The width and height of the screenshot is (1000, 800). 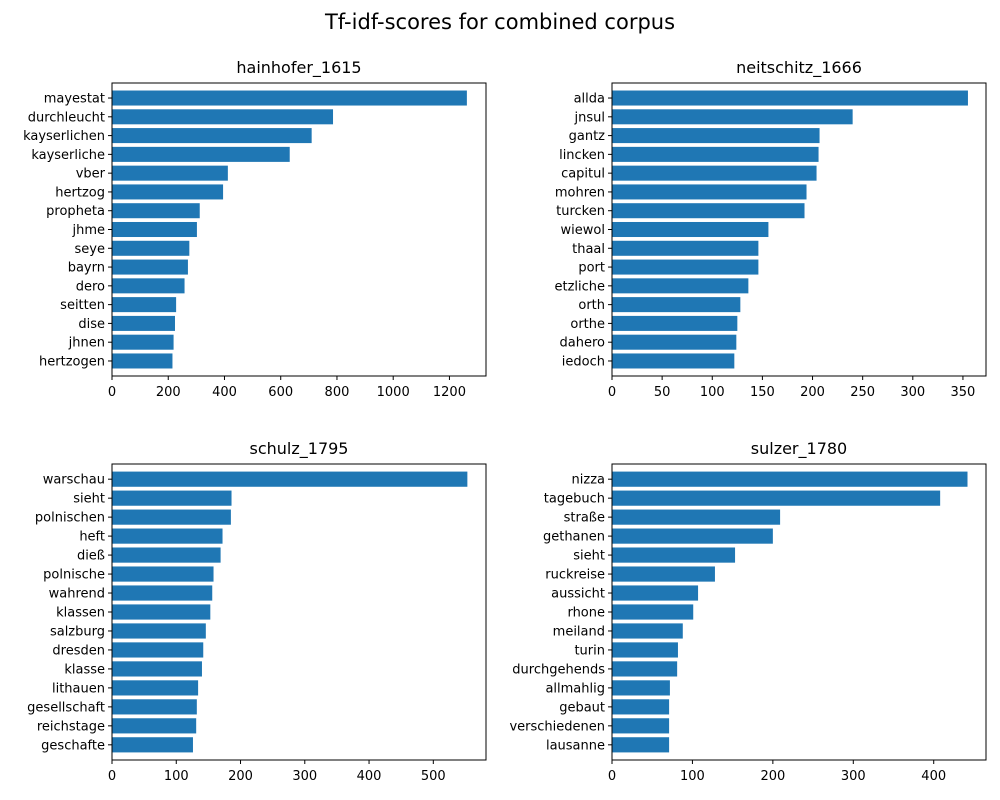 I want to click on y-tick-label: dise, so click(x=91, y=324).